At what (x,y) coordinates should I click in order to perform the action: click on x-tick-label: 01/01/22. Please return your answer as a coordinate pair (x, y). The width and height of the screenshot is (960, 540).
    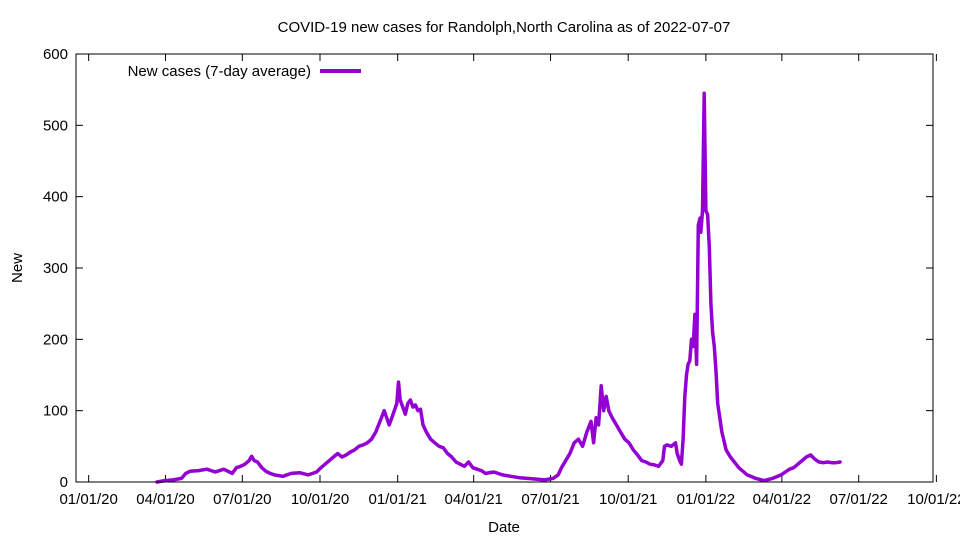
    Looking at the image, I should click on (706, 499).